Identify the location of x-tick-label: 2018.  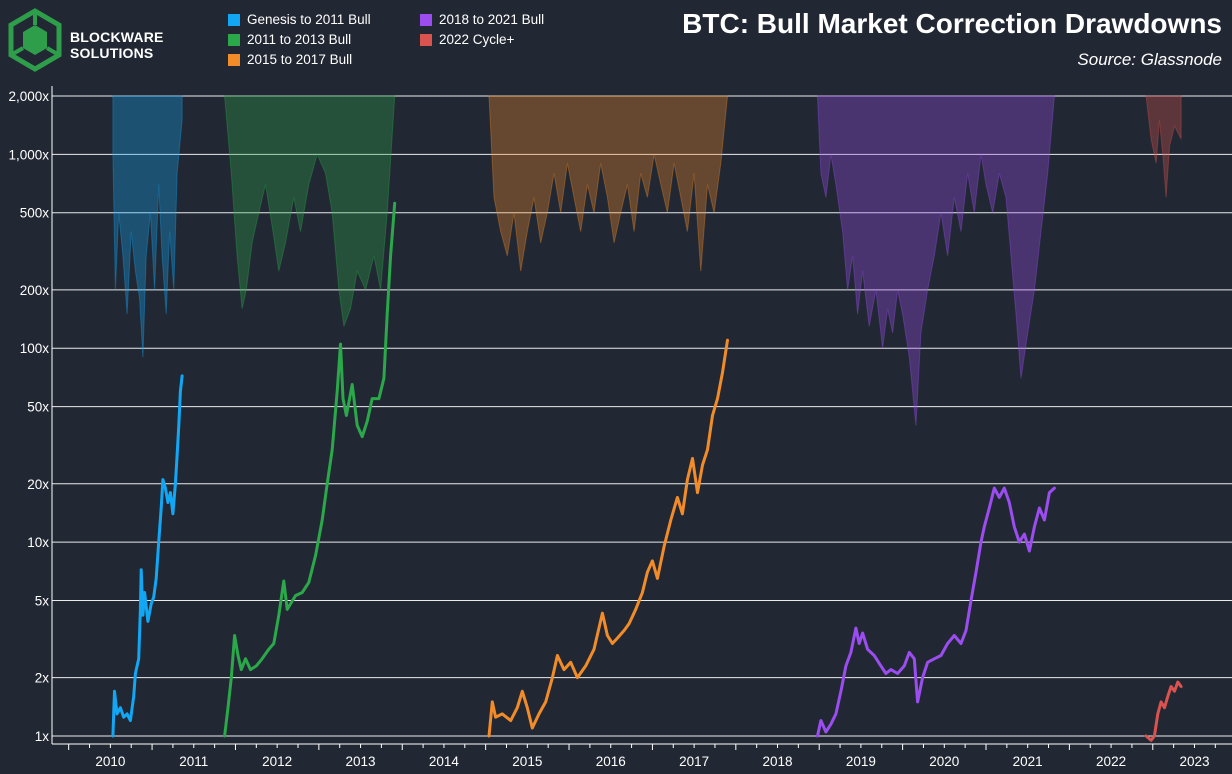
(777, 761).